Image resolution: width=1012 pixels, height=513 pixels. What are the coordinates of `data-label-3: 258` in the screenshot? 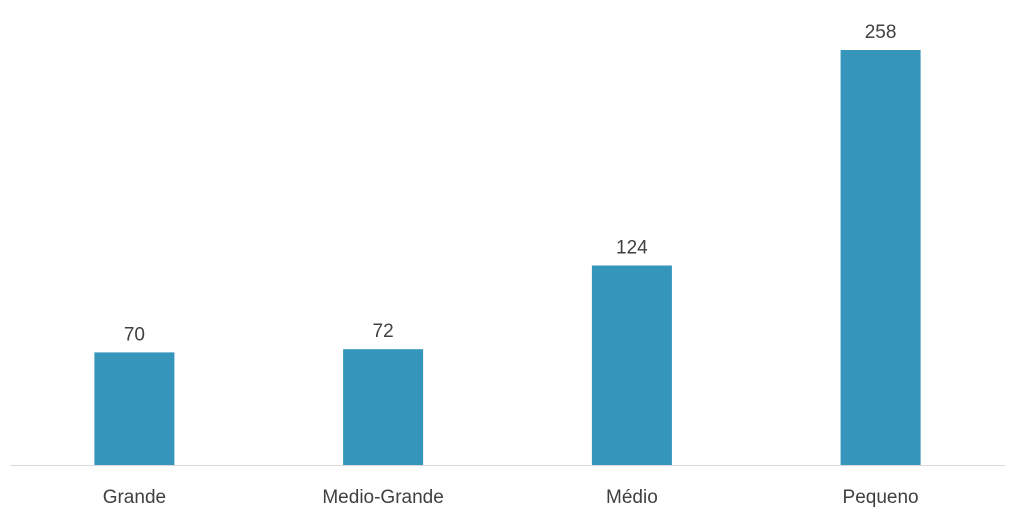 It's located at (881, 32).